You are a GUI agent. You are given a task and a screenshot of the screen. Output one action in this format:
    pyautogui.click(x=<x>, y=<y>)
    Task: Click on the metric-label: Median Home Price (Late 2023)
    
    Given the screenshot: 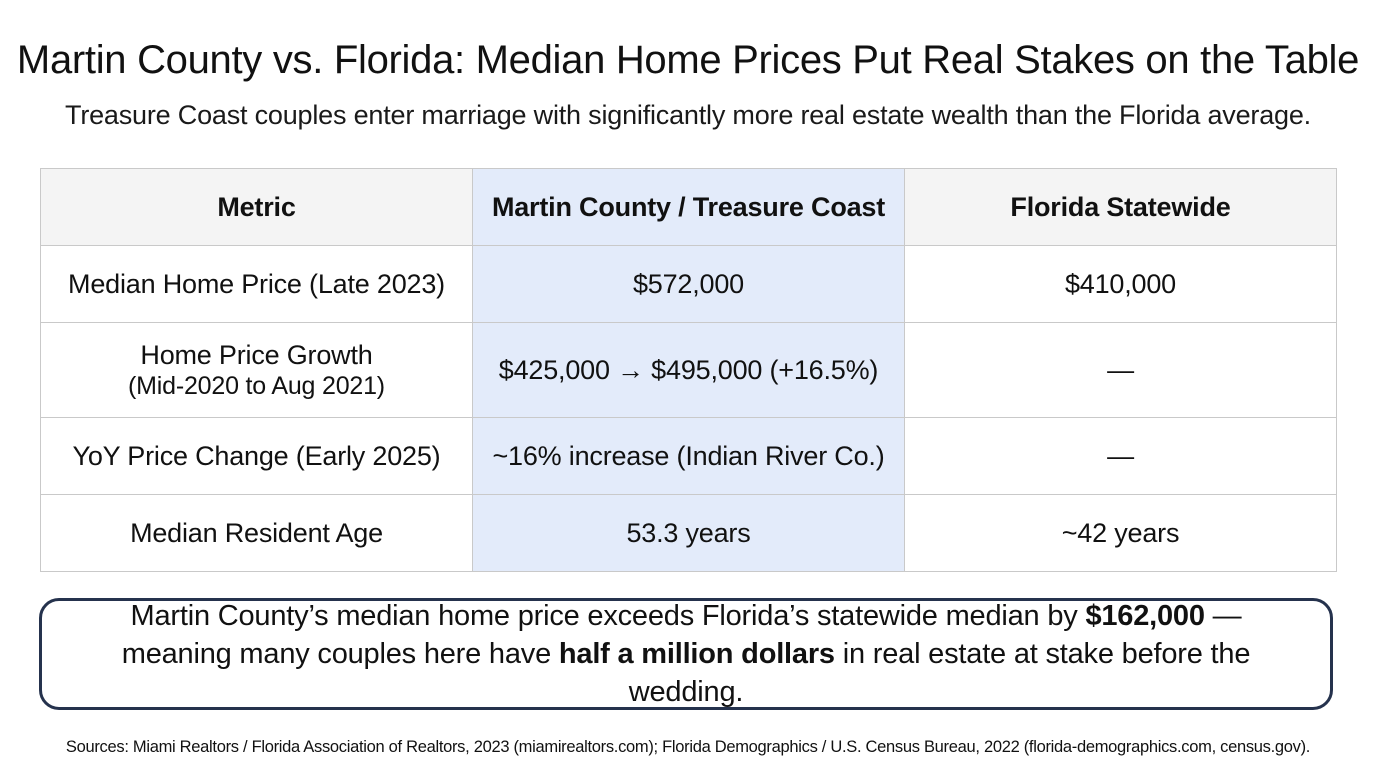 What is the action you would take?
    pyautogui.click(x=256, y=284)
    